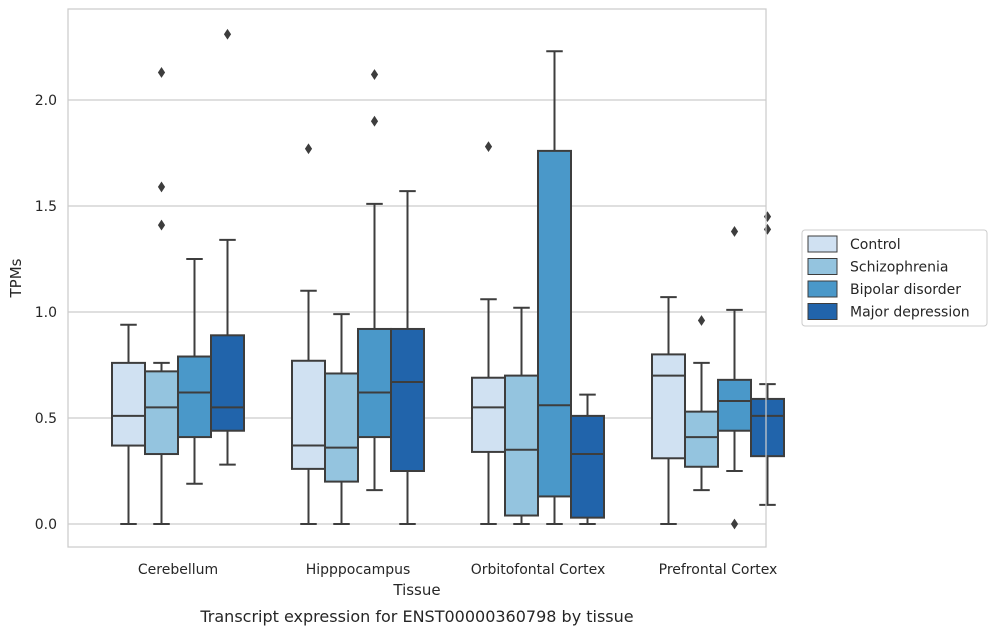  I want to click on legend-label: Control, so click(875, 245).